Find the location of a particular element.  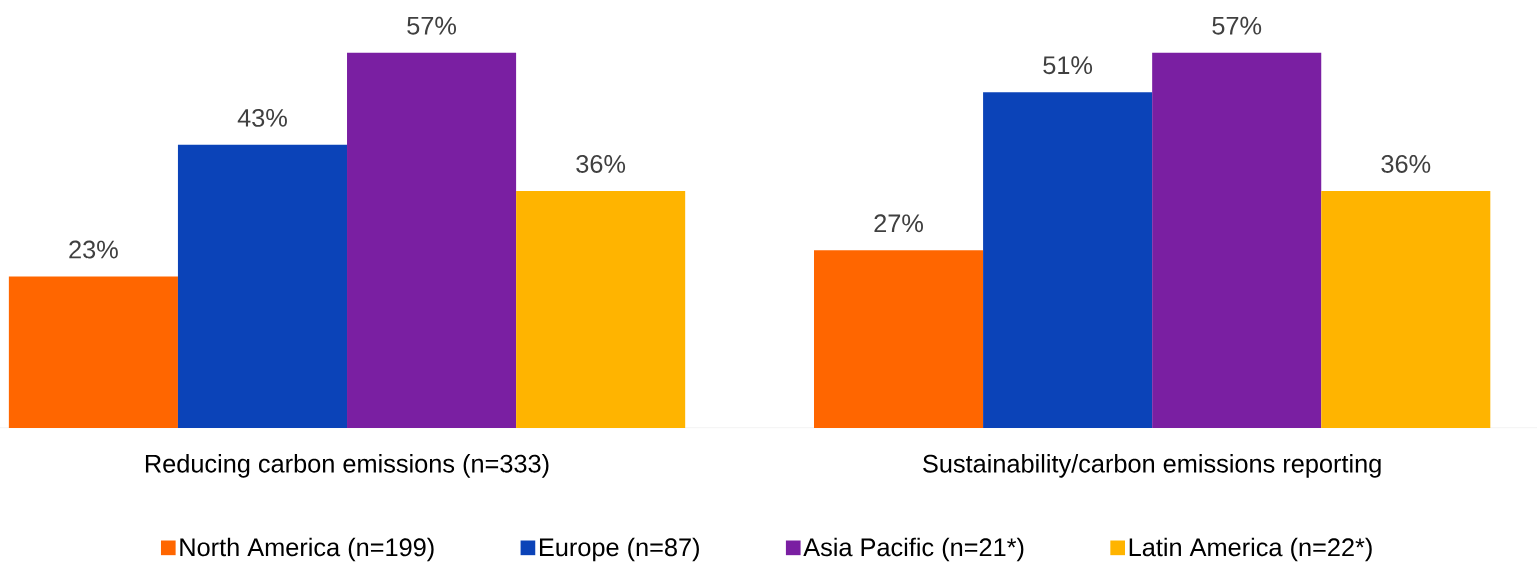

data-label: 51% is located at coordinates (1068, 65).